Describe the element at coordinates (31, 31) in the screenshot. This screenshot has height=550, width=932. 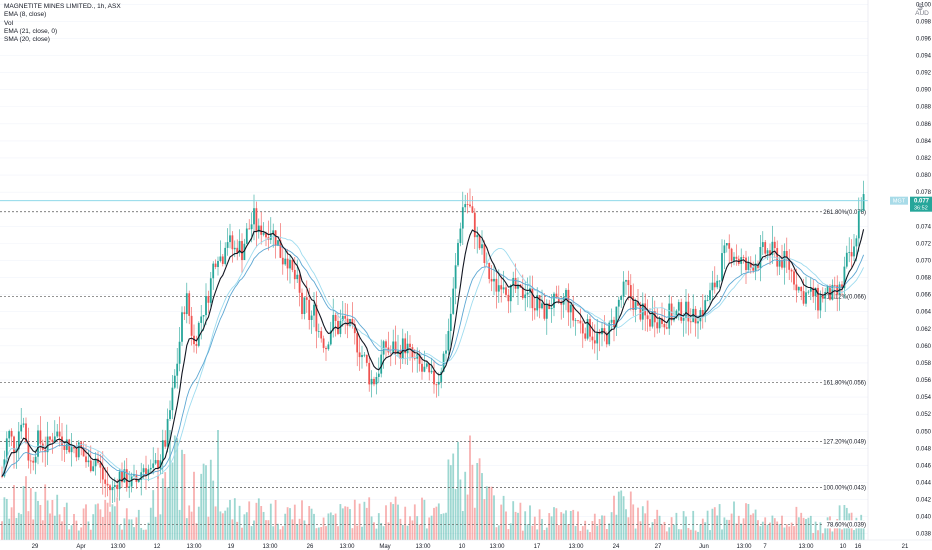
I see `legend-ema21: EMA (21, close, 0)` at that location.